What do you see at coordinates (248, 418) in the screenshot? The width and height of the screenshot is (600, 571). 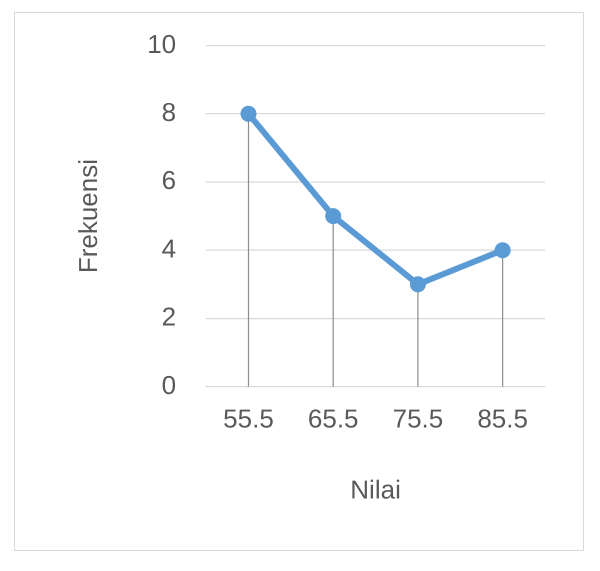 I see `x-tick-label: 55.5` at bounding box center [248, 418].